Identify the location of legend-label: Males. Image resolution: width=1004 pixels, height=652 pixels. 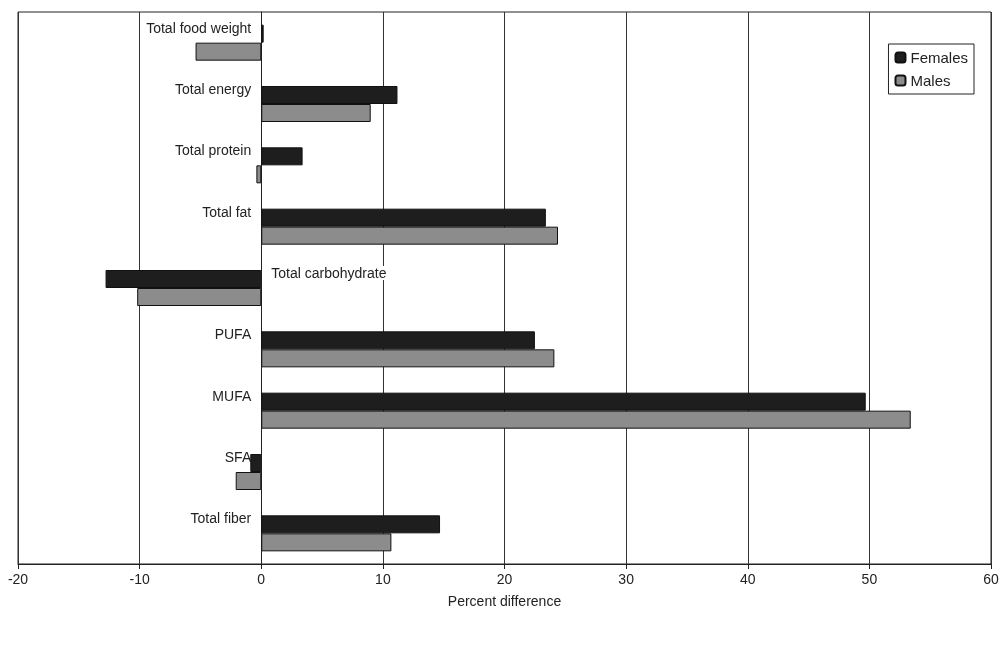
(930, 80).